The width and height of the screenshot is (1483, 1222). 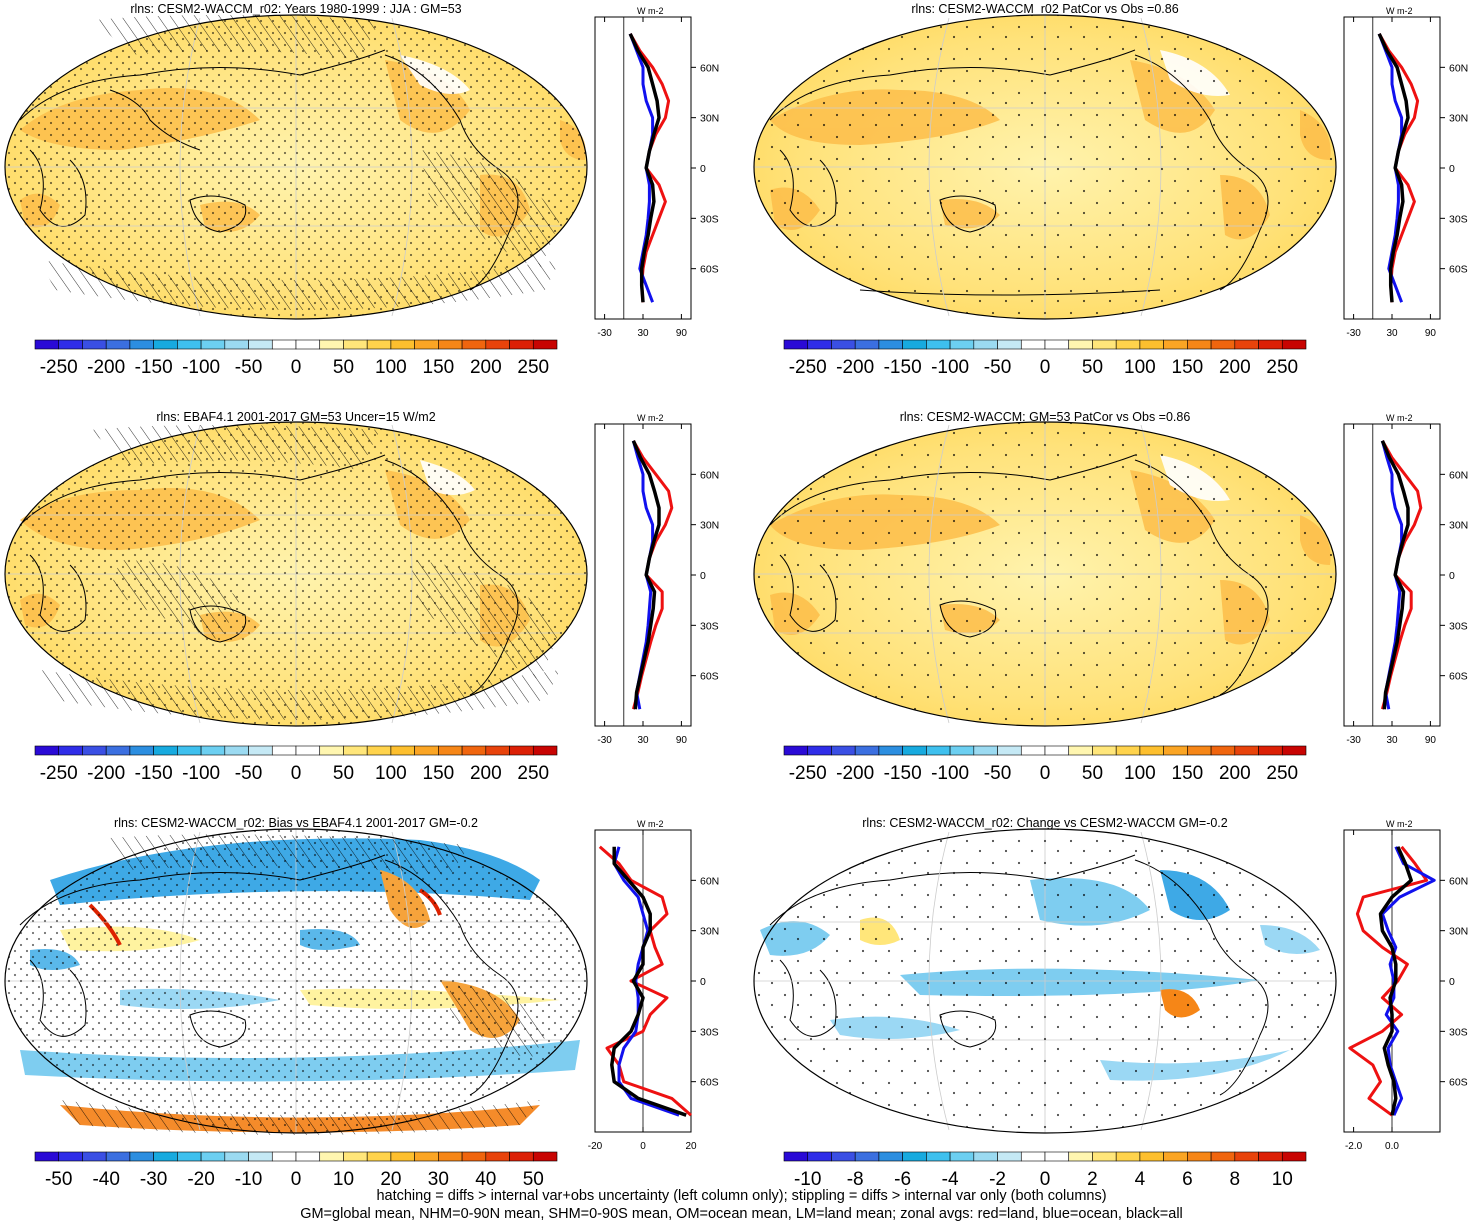 I want to click on colorbar-label: 200, so click(x=1235, y=773).